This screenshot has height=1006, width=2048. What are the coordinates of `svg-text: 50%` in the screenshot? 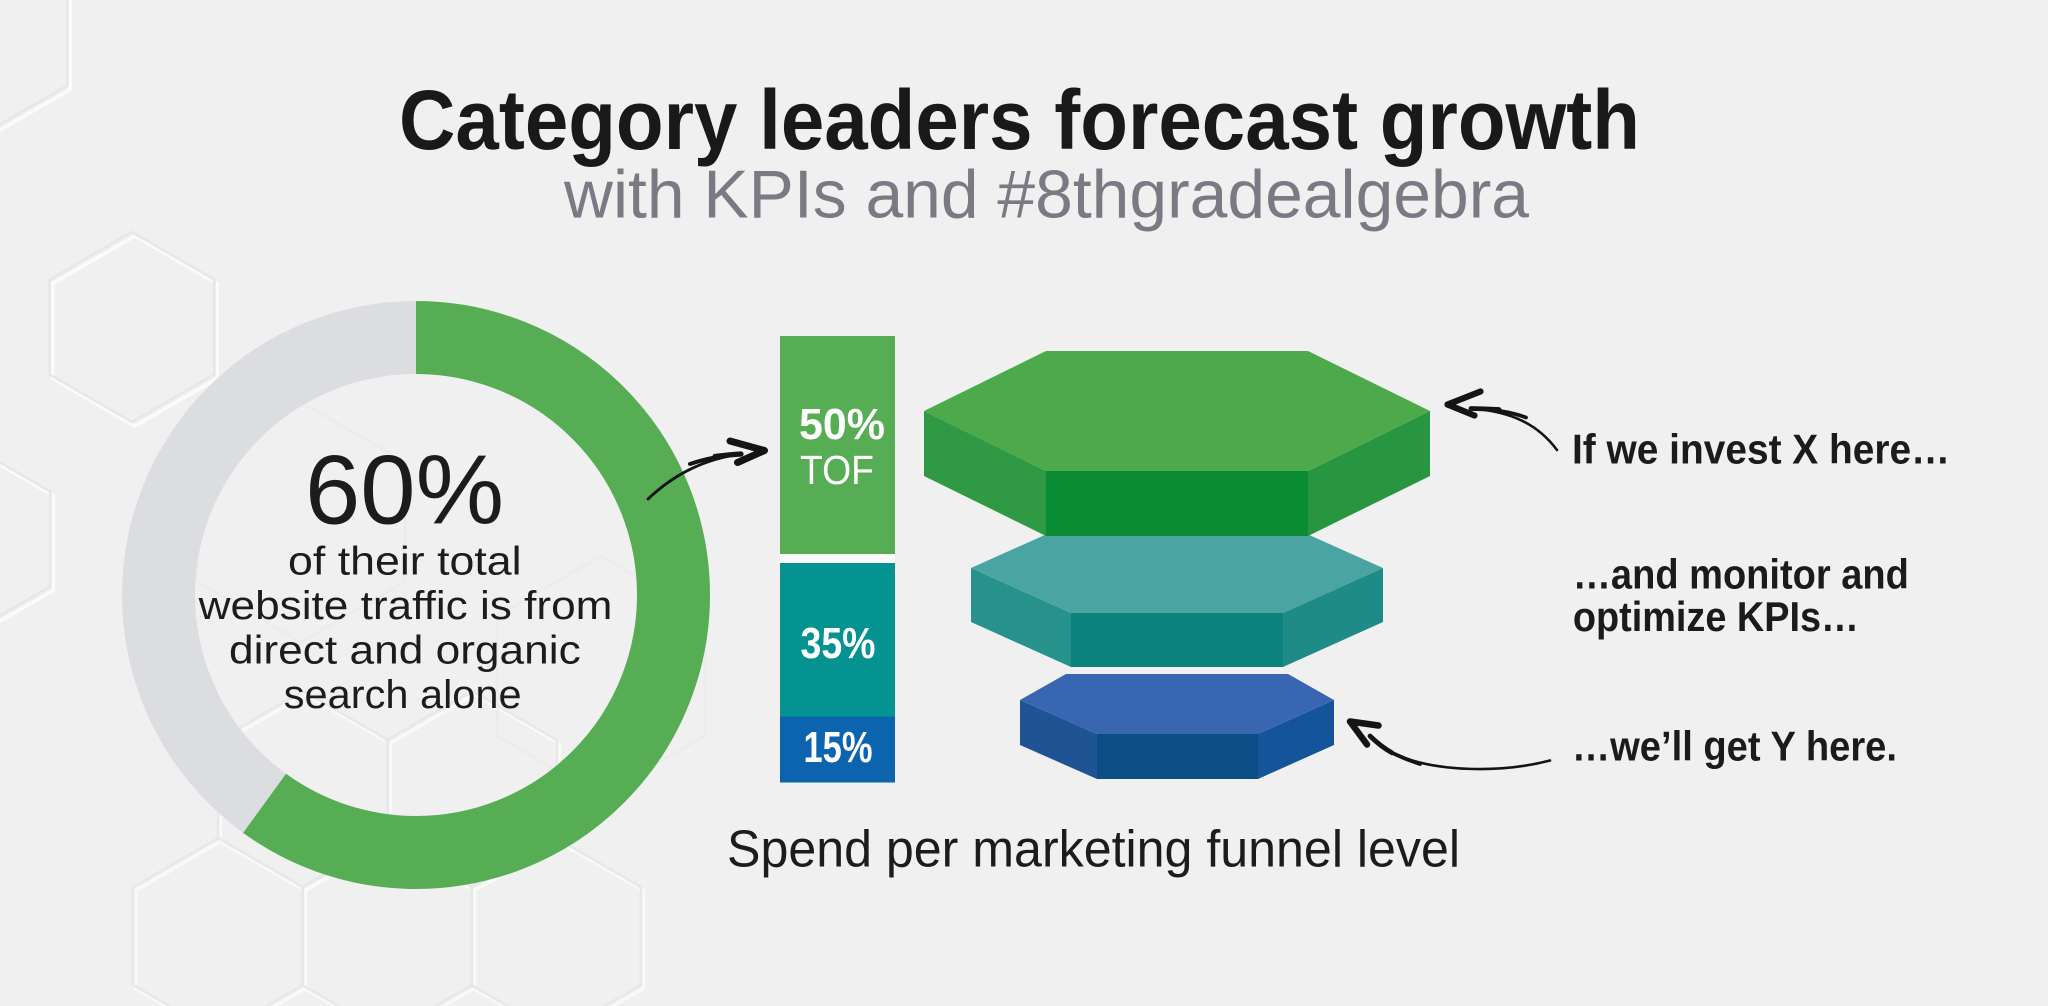 It's located at (842, 425).